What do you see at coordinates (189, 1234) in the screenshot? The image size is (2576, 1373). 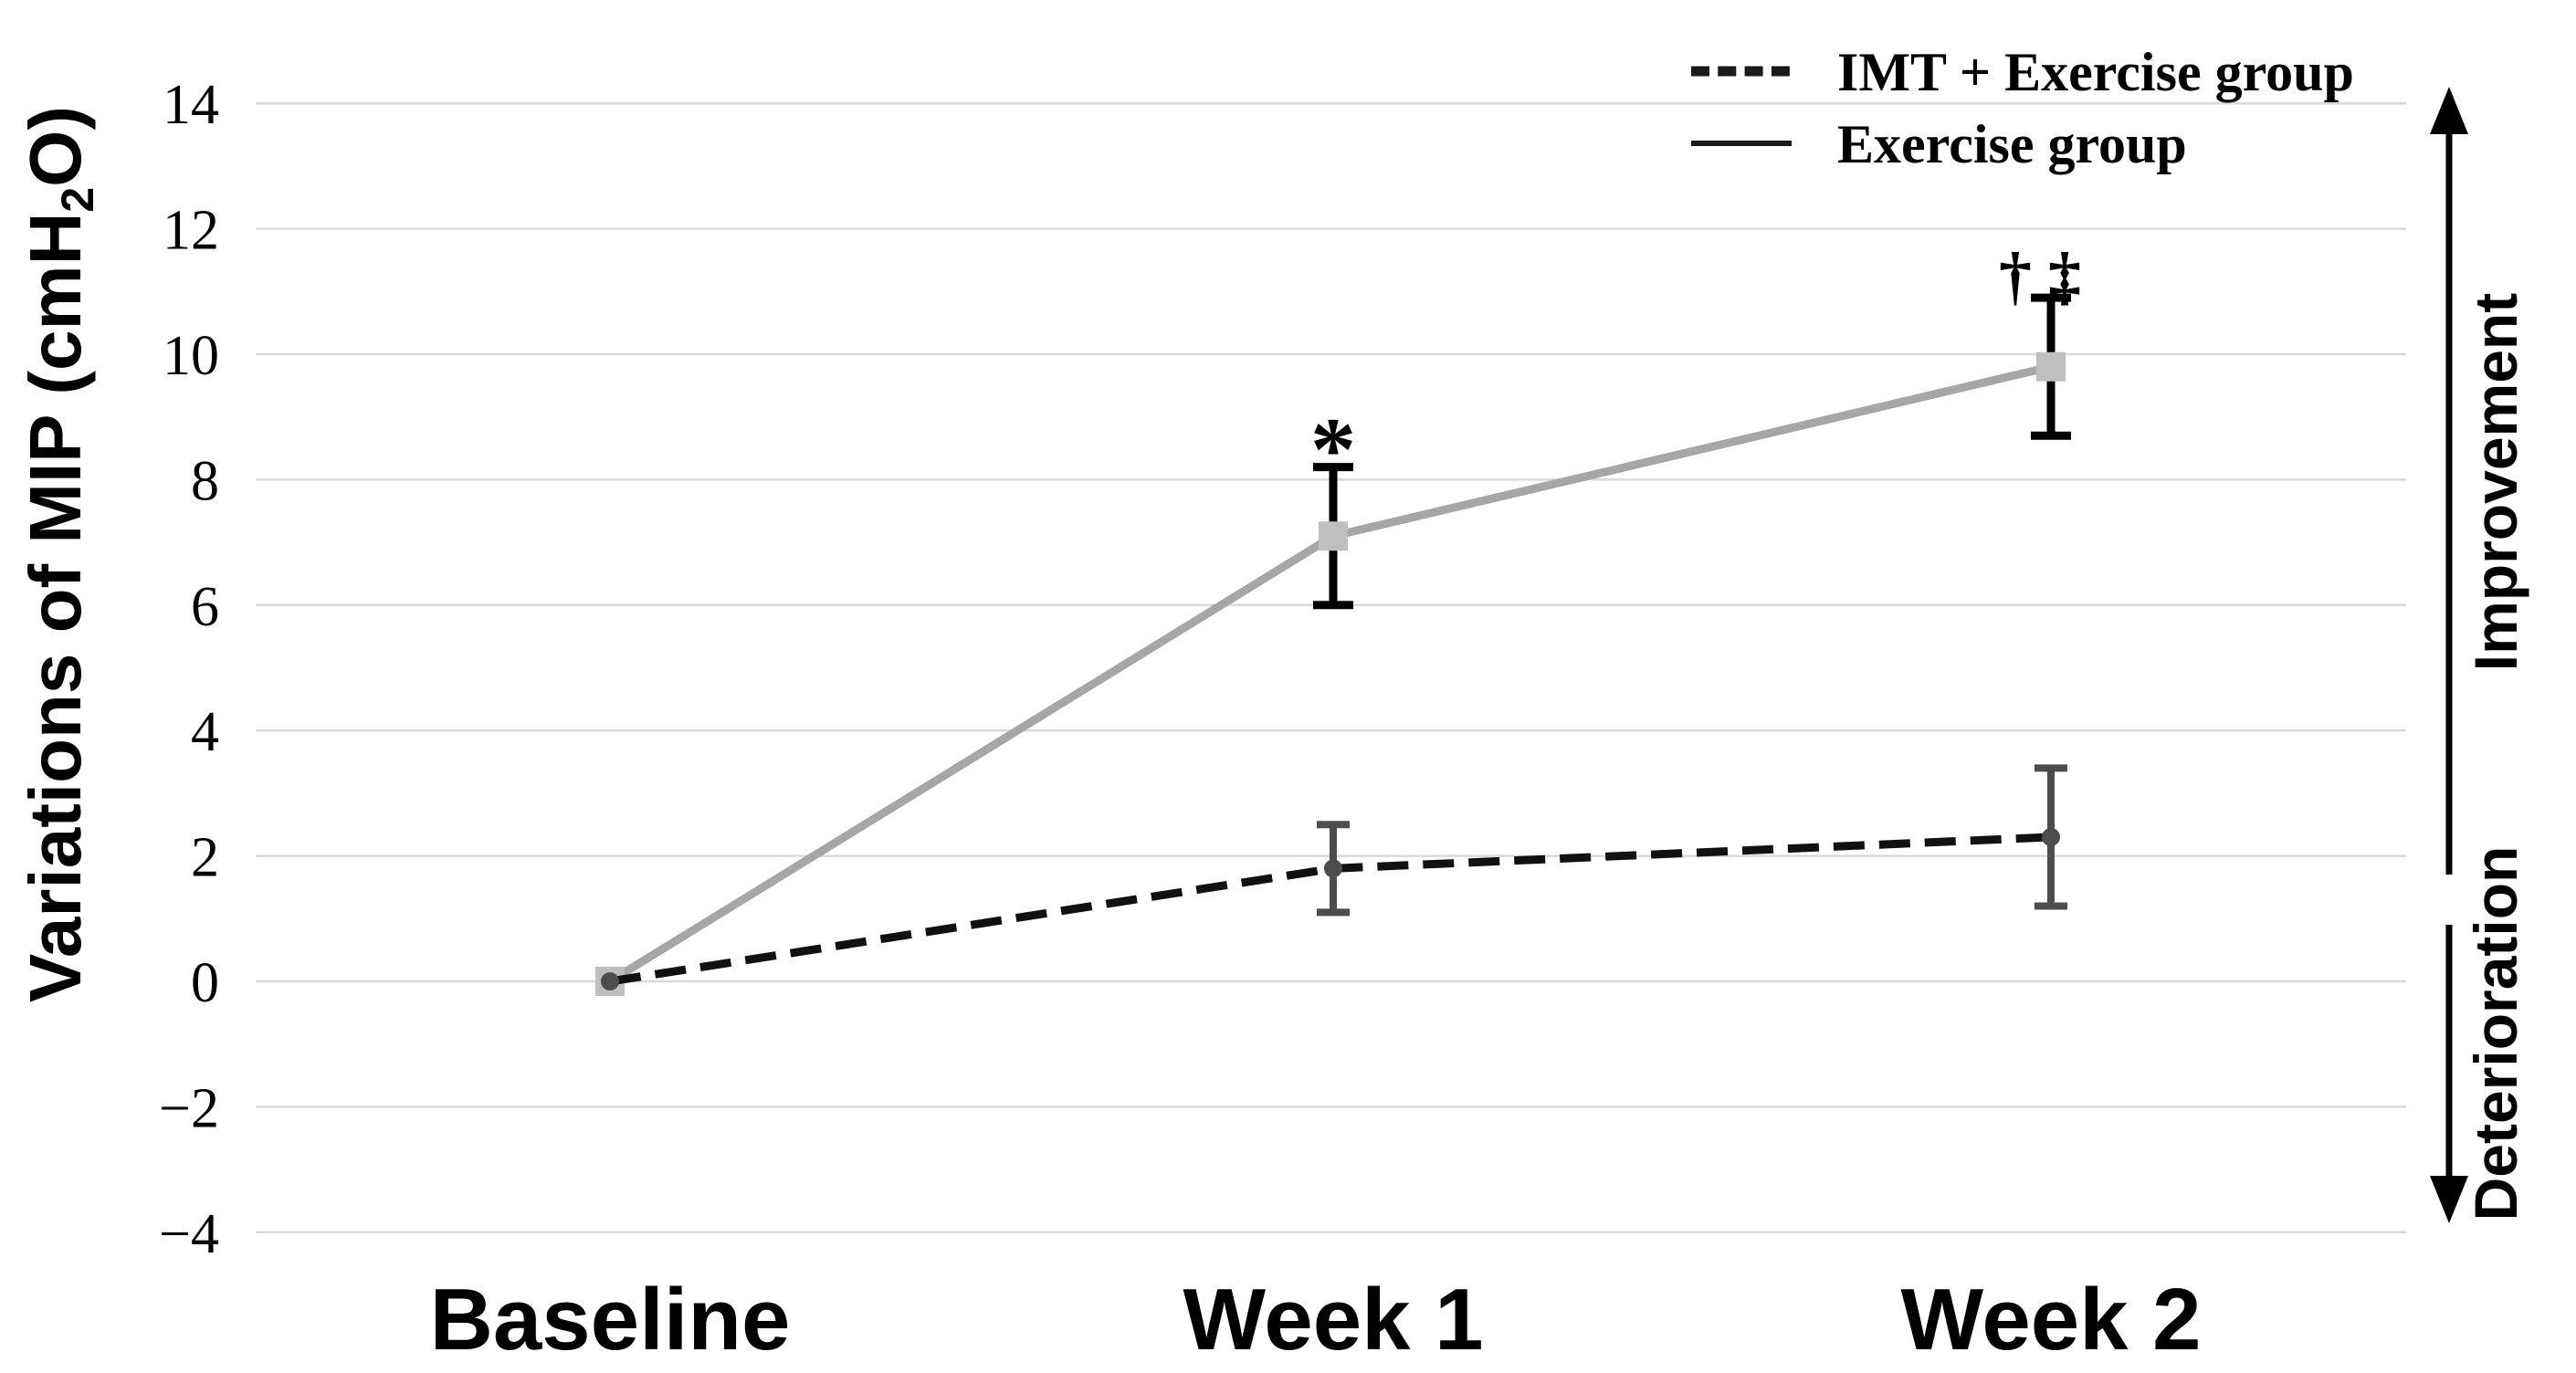 I see `y-tick-label: −4` at bounding box center [189, 1234].